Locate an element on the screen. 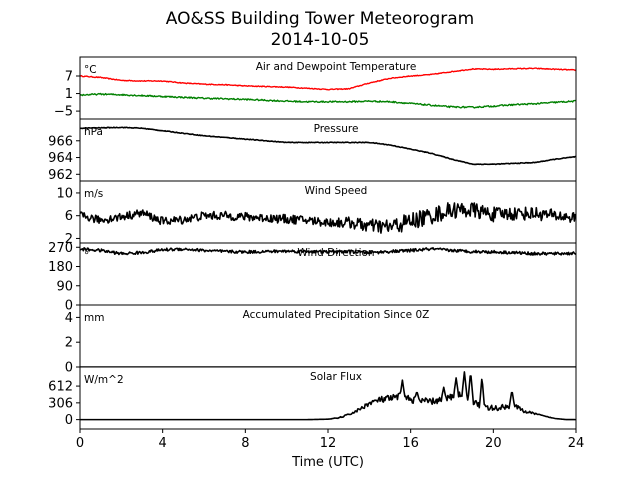 This screenshot has width=640, height=480. panel-unit-label: mm is located at coordinates (94, 318).